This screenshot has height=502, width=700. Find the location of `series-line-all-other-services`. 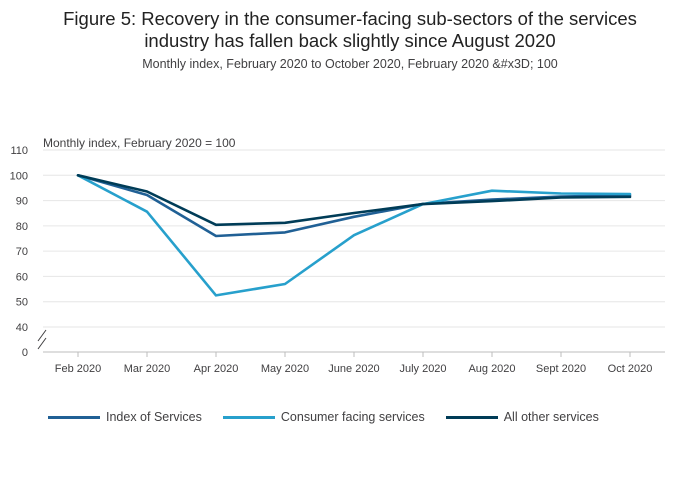

series-line-all-other-services is located at coordinates (354, 200).